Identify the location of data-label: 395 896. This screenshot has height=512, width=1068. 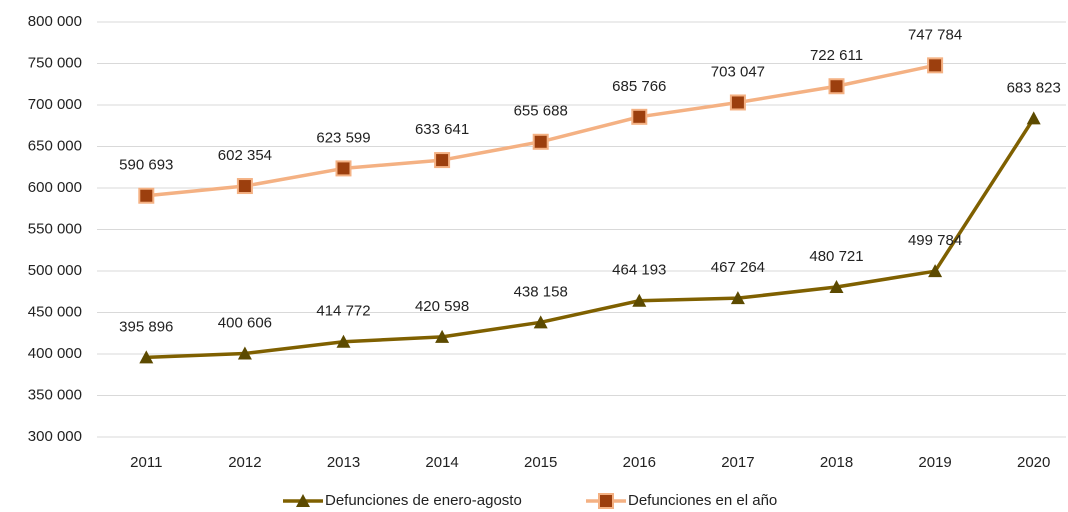
(146, 326).